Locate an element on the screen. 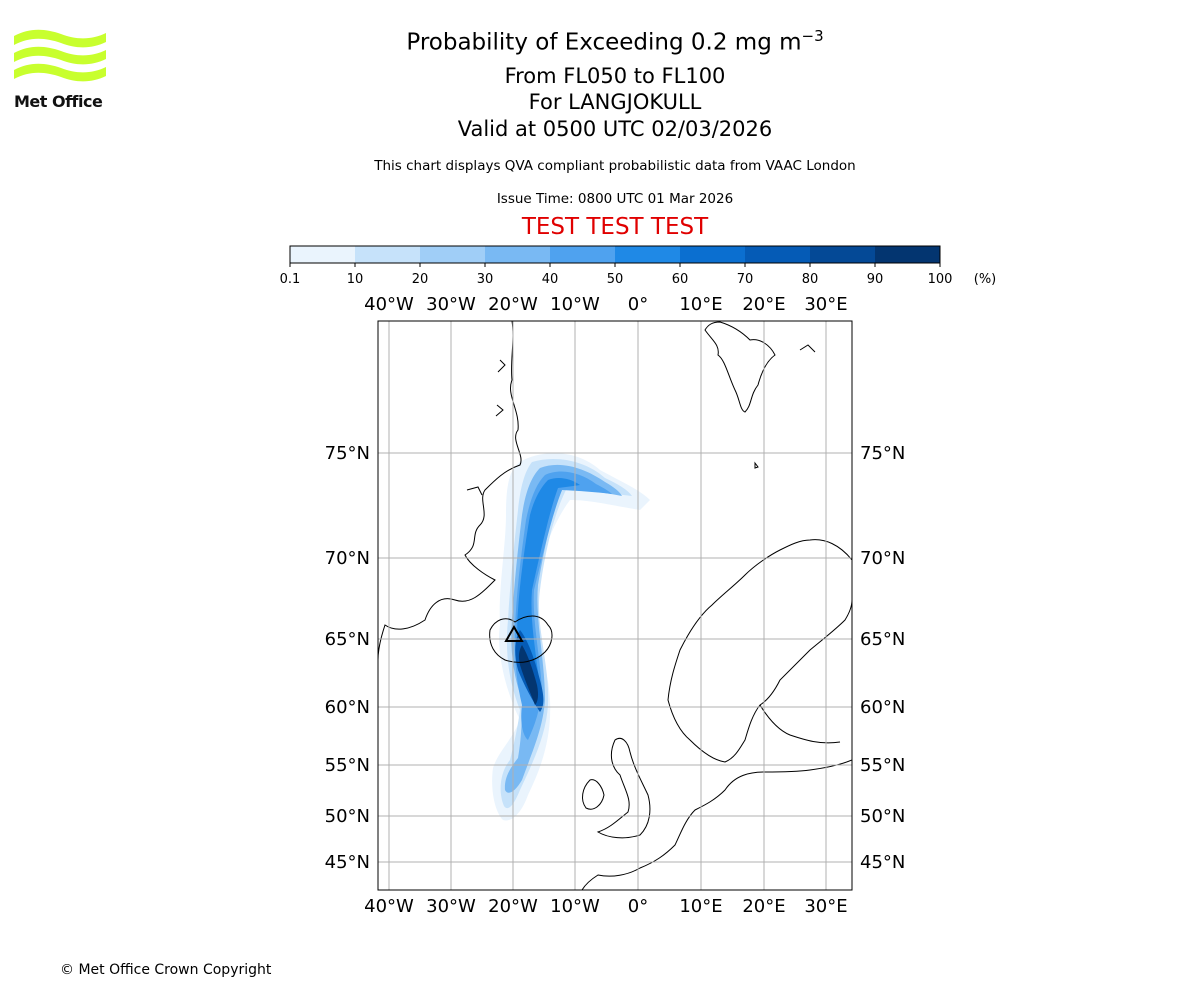 This screenshot has width=1200, height=1000. met-office-logo-waves is located at coordinates (60, 55).